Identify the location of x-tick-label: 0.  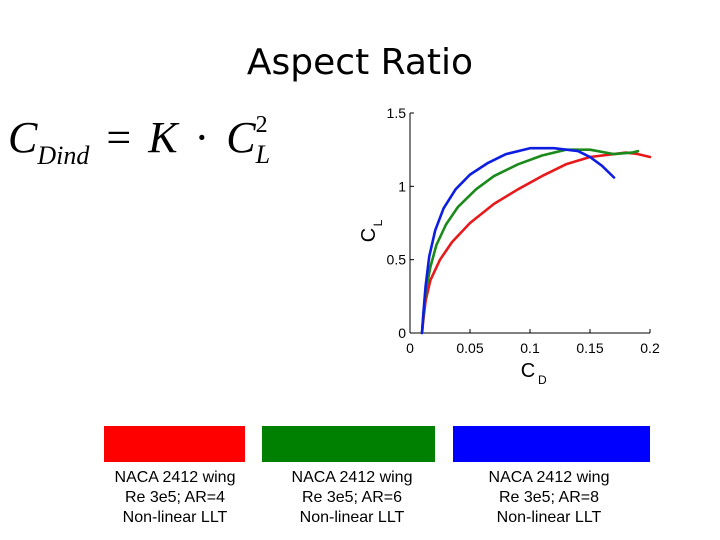
(410, 348).